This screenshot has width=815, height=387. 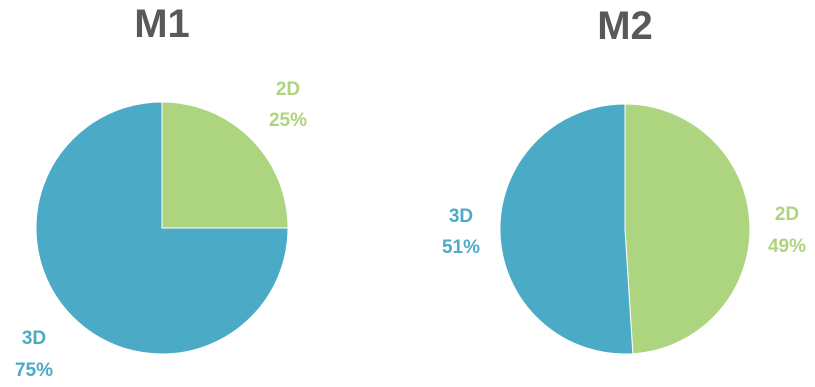 What do you see at coordinates (288, 89) in the screenshot?
I see `slice-label-m1-2d: 2D` at bounding box center [288, 89].